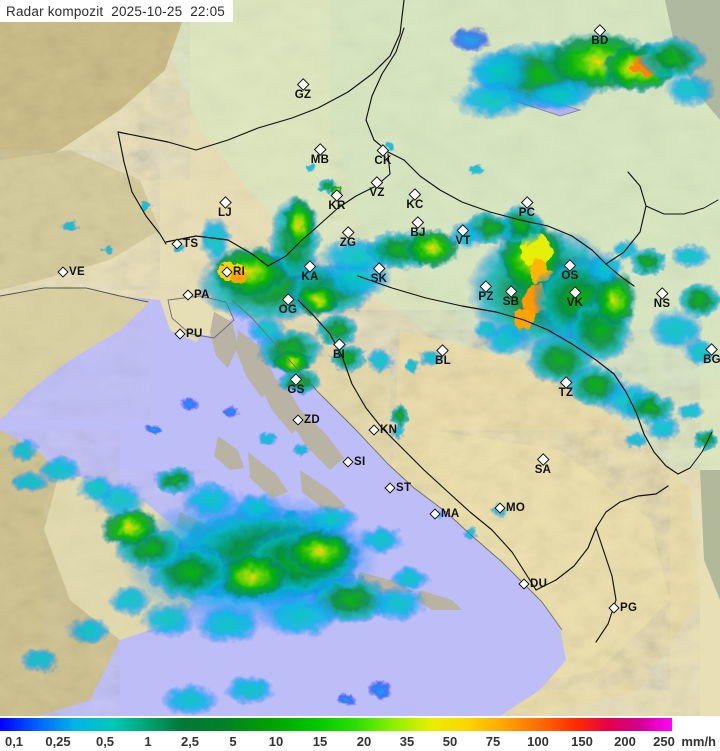  What do you see at coordinates (379, 279) in the screenshot?
I see `city-label-text: SK` at bounding box center [379, 279].